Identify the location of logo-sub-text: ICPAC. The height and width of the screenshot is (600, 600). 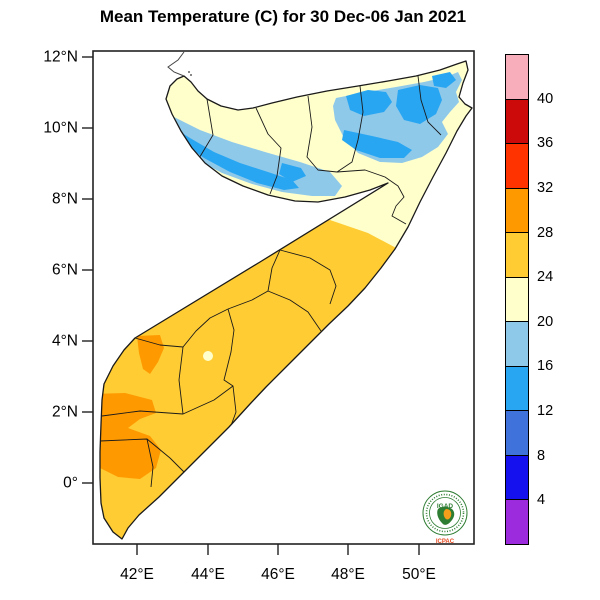
(445, 542).